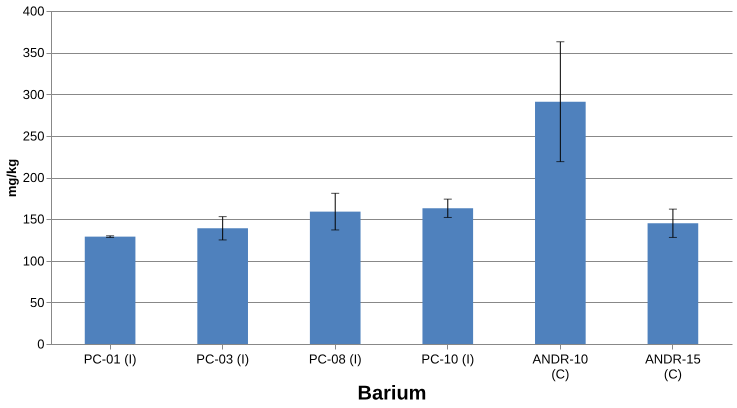 The height and width of the screenshot is (408, 737). Describe the element at coordinates (223, 359) in the screenshot. I see `x-tick-label: PC-03 (I)` at that location.